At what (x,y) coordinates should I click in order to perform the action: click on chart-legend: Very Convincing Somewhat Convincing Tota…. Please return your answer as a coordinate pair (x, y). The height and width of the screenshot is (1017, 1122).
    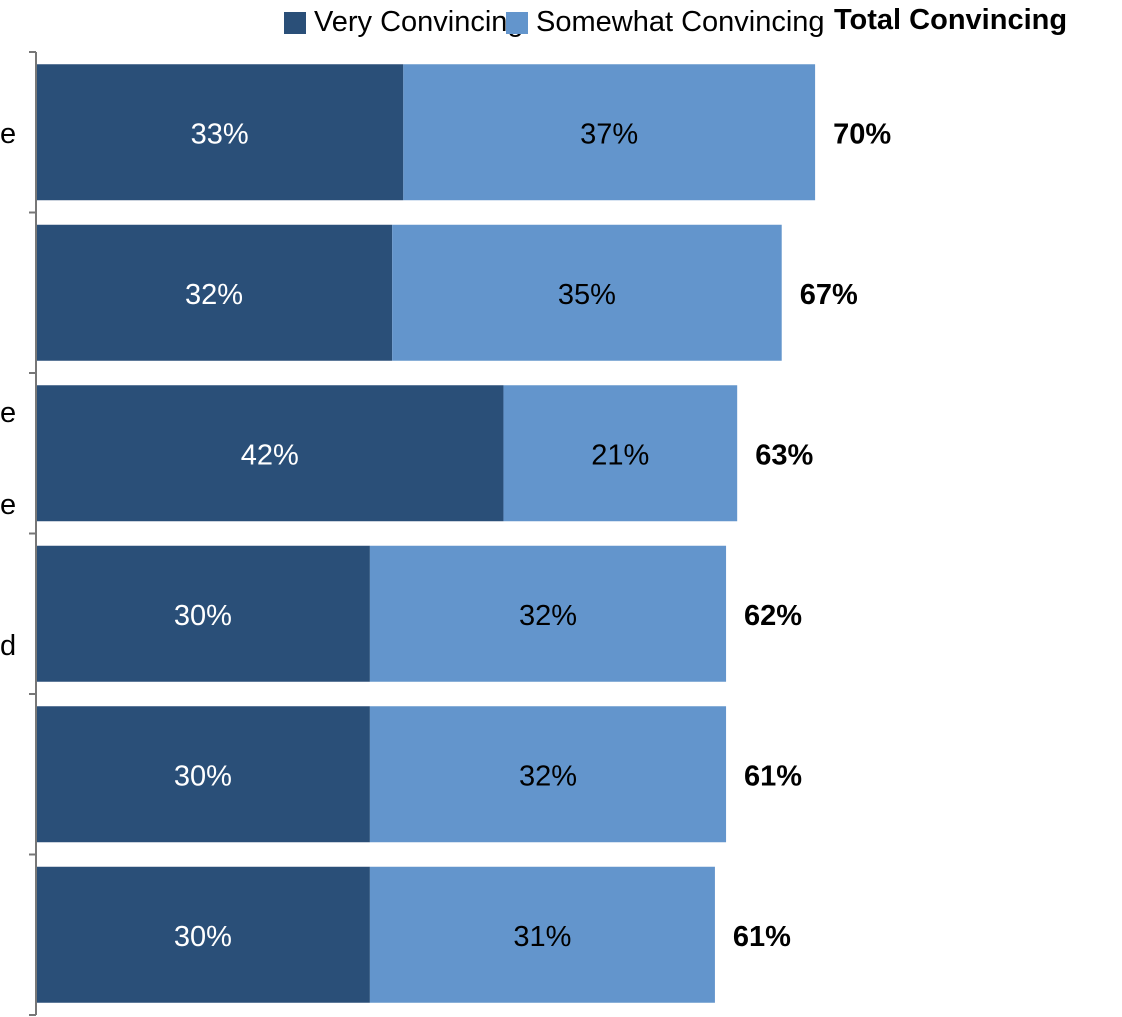
    Looking at the image, I should click on (561, 25).